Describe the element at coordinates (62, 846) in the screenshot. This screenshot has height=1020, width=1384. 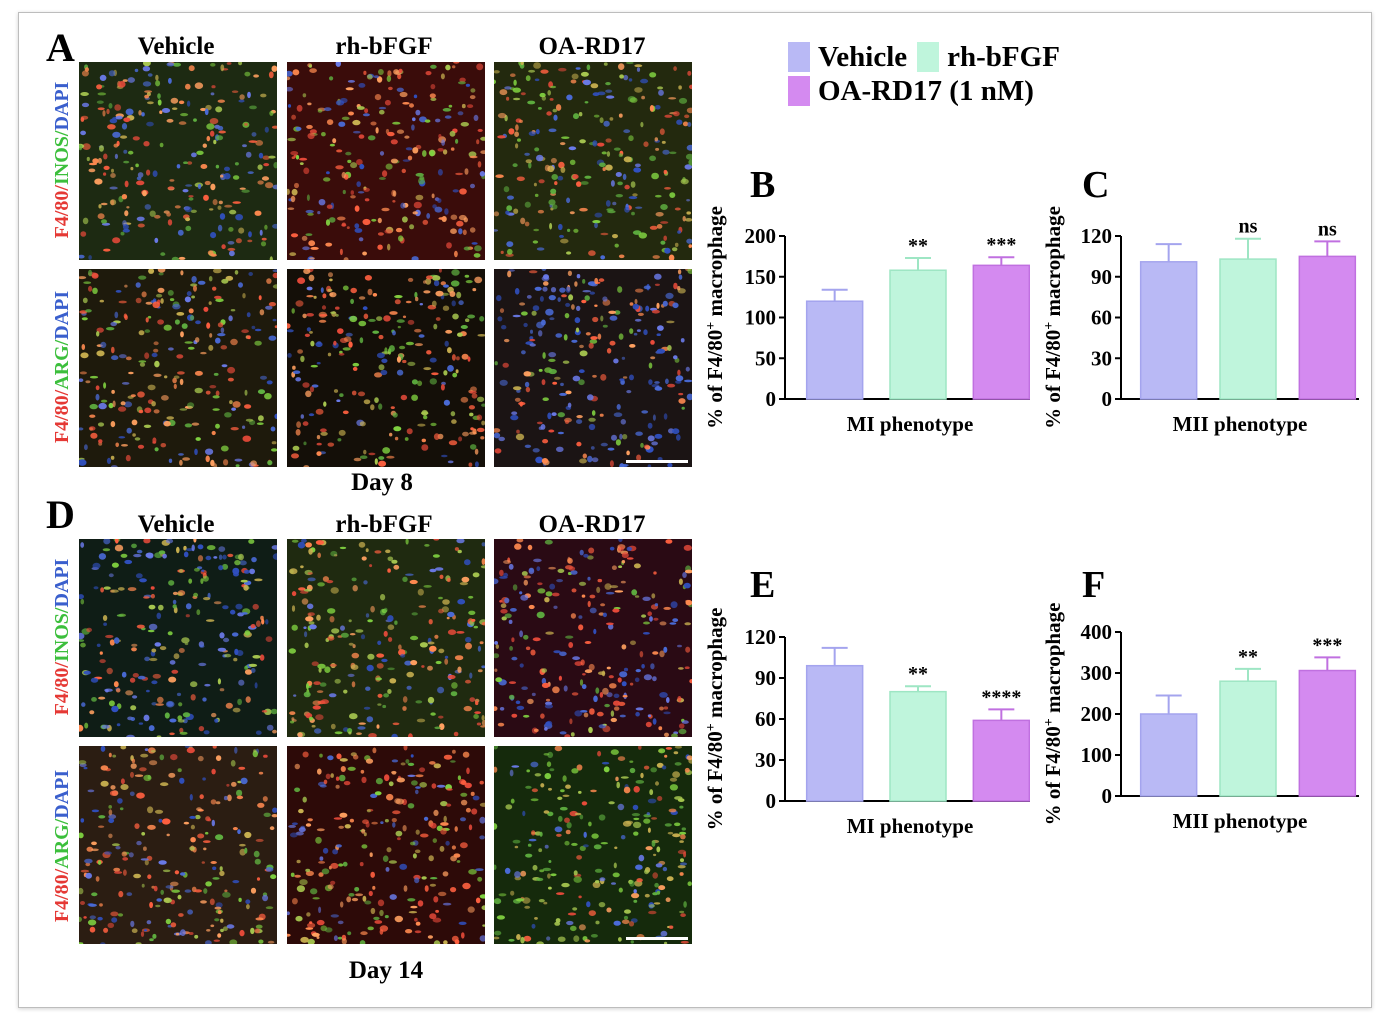
I see `marker-label-arg-d14: F4/80/ARG/DAPI` at that location.